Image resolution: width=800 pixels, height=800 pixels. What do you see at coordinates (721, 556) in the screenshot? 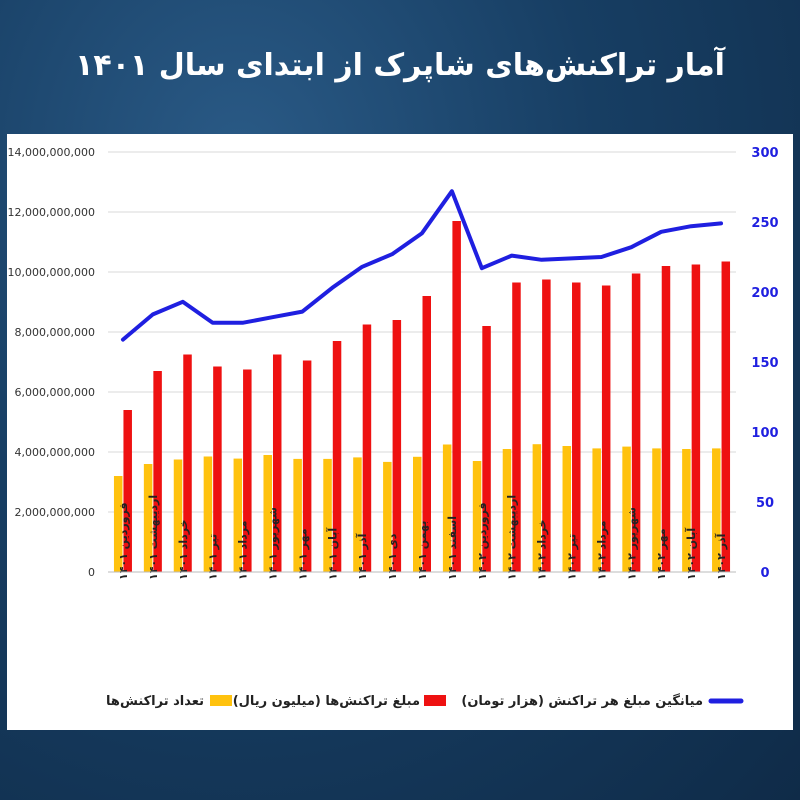
I see `x-tick-label: آذر ۱۴۰۲` at bounding box center [721, 556].